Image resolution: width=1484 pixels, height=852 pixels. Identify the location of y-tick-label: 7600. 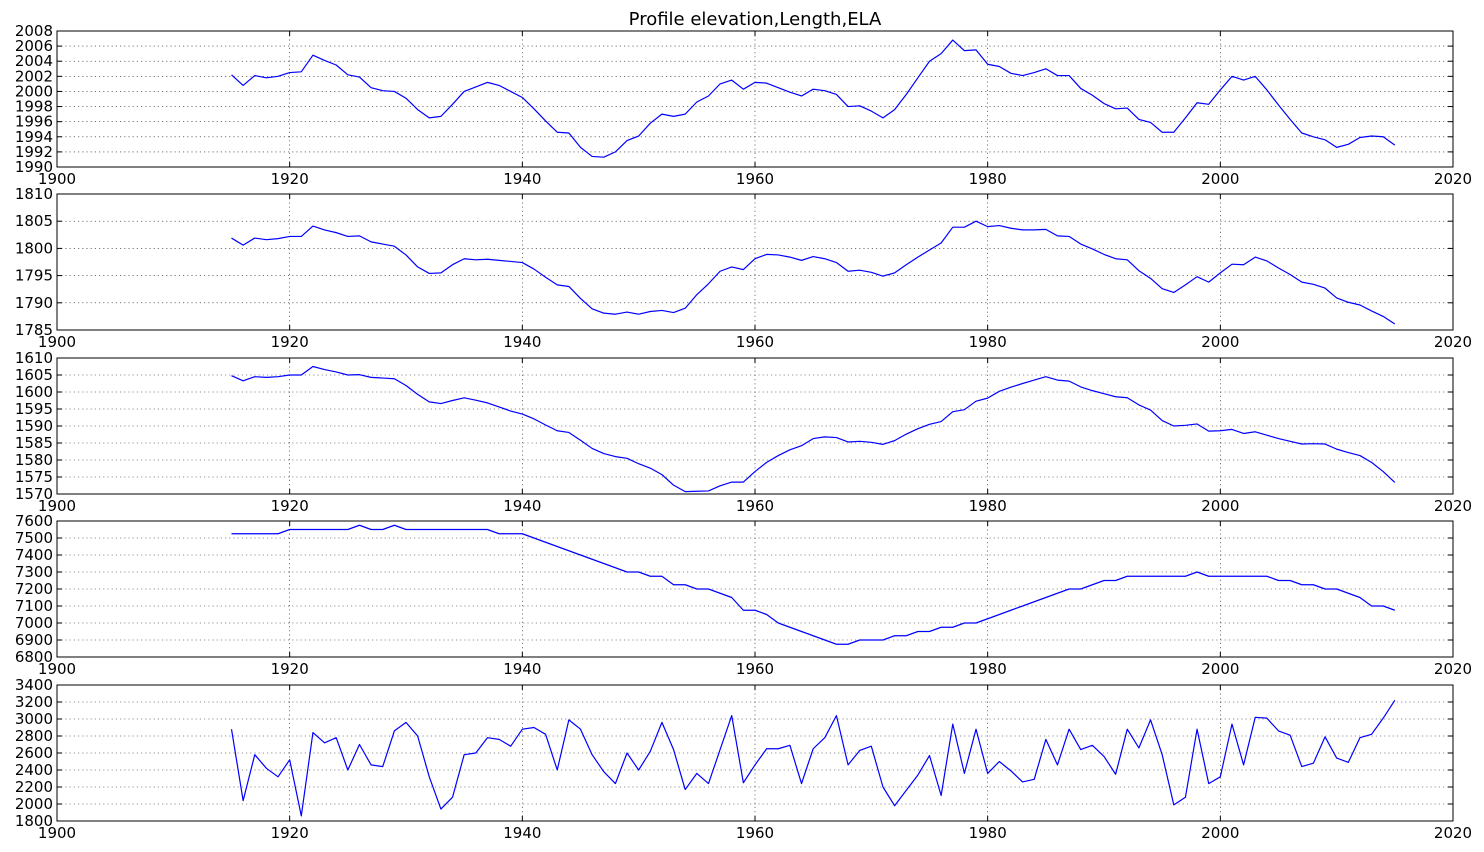
(34, 521).